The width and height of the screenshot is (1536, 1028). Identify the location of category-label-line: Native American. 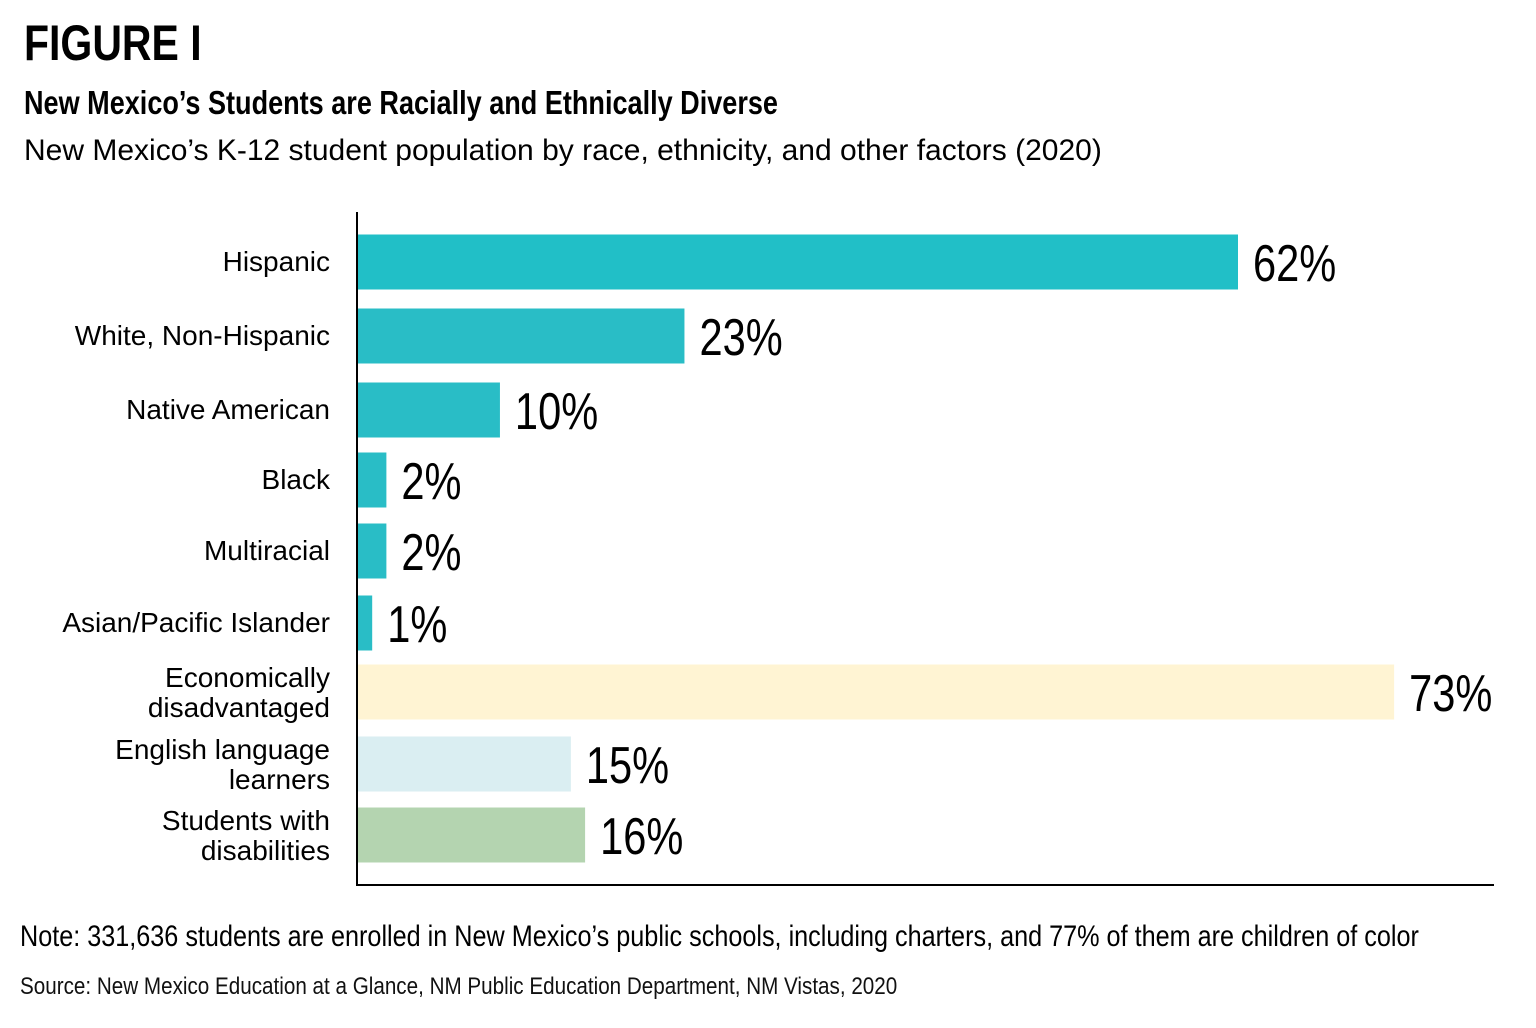
(228, 409).